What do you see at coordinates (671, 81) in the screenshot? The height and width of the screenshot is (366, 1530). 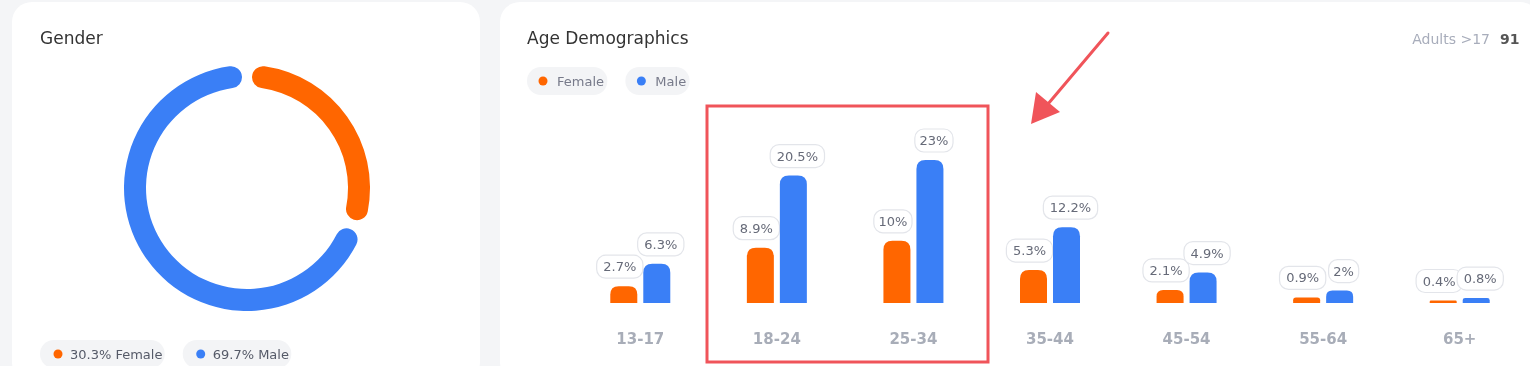 I see `legend-label: Male` at bounding box center [671, 81].